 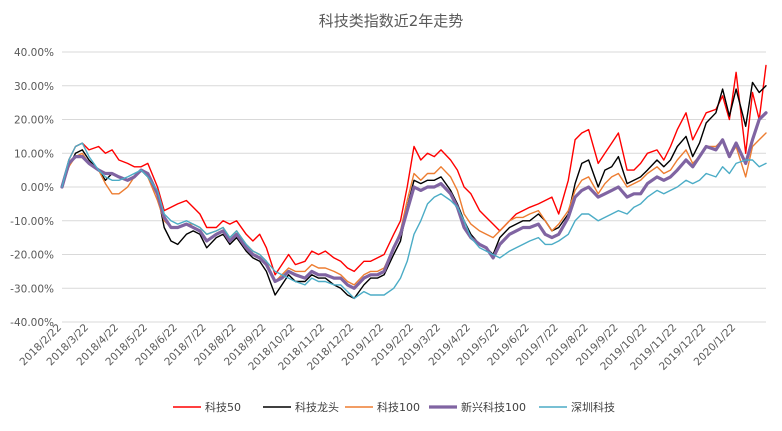 What do you see at coordinates (317, 407) in the screenshot?
I see `legend-label: 科技龙头` at bounding box center [317, 407].